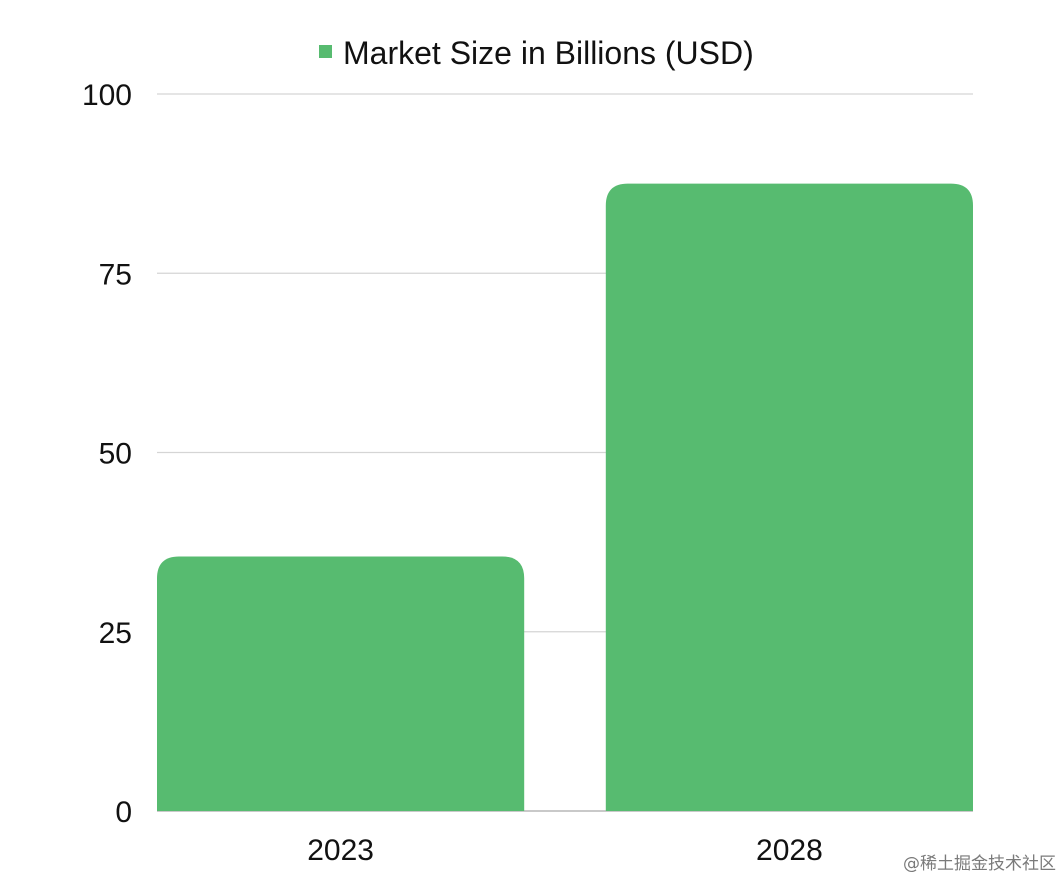 The width and height of the screenshot is (1062, 882). I want to click on y-axis-tick-labels: 0 25 50 75 100, so click(107, 454).